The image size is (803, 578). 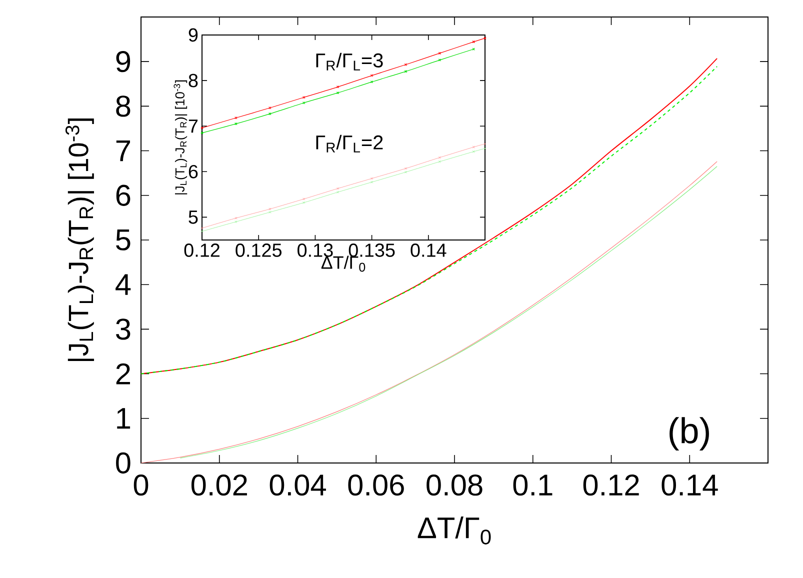 I want to click on x-tick-label: 0.02, so click(x=219, y=485).